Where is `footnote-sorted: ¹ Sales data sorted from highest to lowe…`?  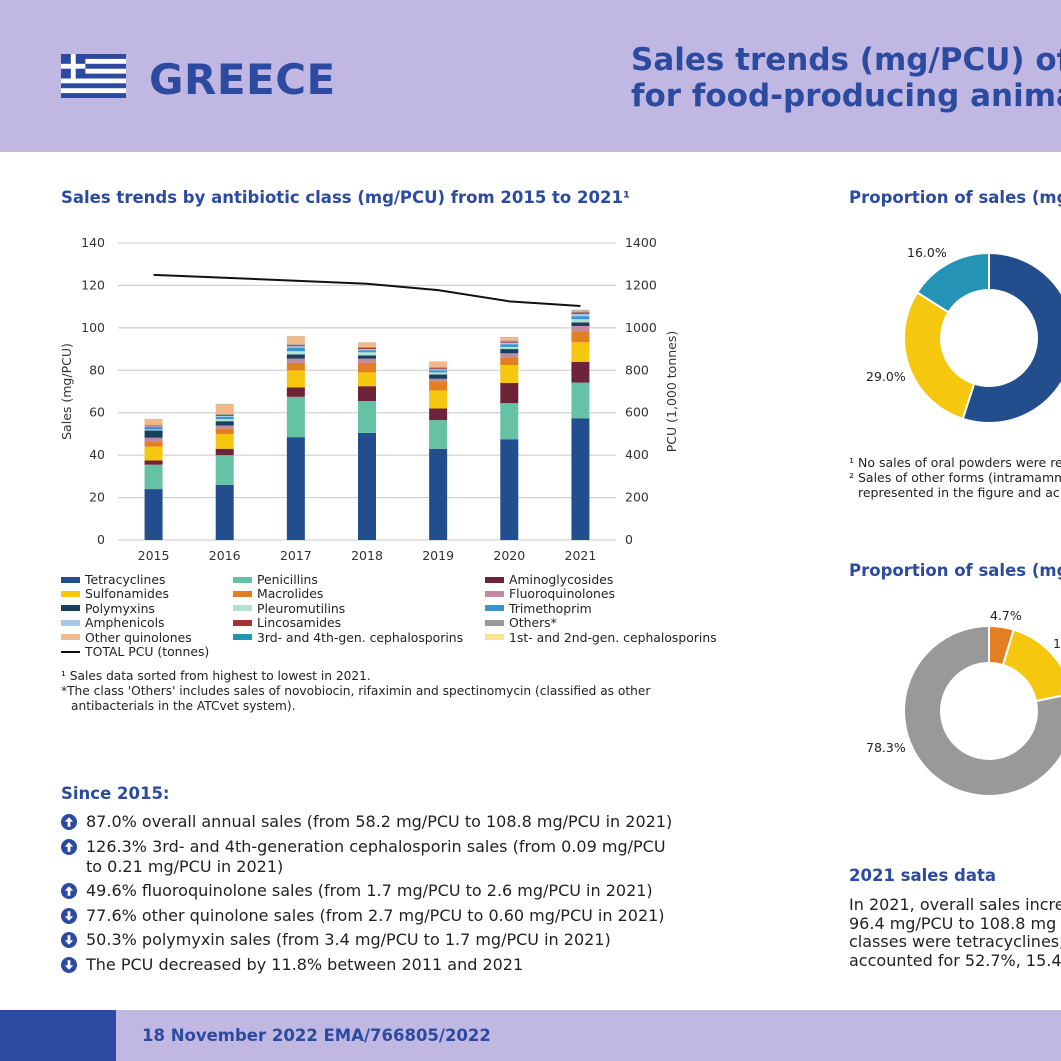
footnote-sorted: ¹ Sales data sorted from highest to lowe… is located at coordinates (216, 676).